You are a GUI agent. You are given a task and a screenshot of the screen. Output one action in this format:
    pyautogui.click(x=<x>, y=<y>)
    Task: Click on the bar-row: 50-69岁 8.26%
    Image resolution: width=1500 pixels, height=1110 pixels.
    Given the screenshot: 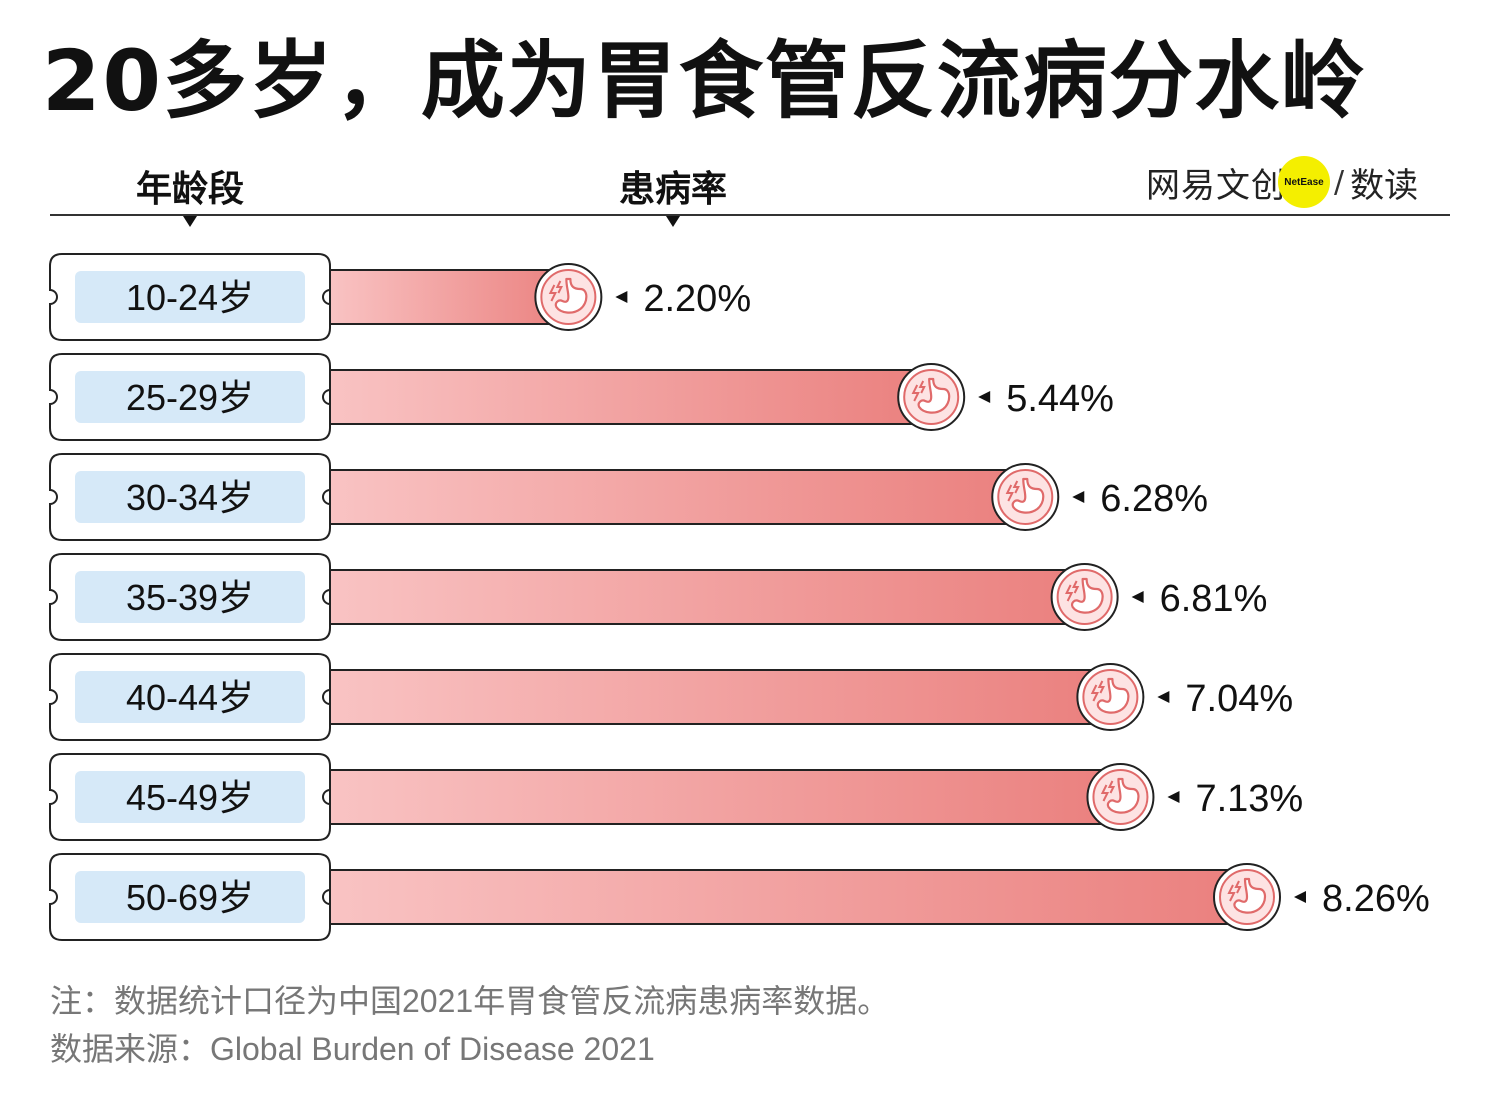 What is the action you would take?
    pyautogui.click(x=739, y=897)
    